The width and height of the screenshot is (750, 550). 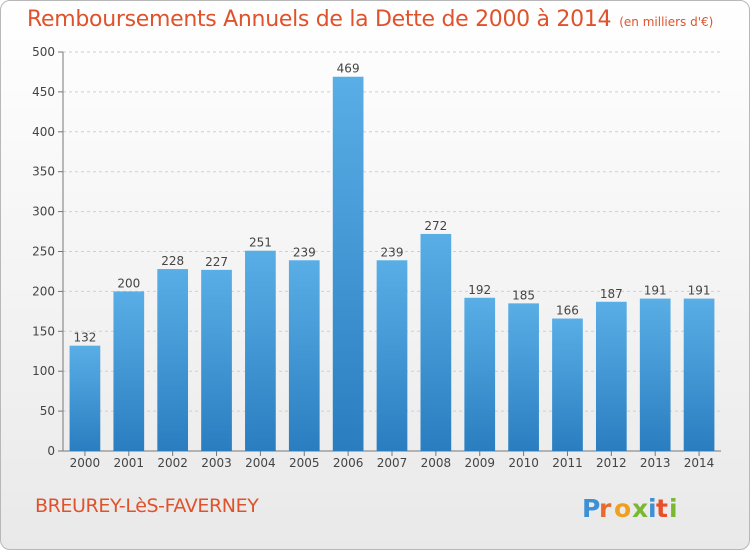 I want to click on proxiti-logo: P r o x i t i, so click(x=637, y=508).